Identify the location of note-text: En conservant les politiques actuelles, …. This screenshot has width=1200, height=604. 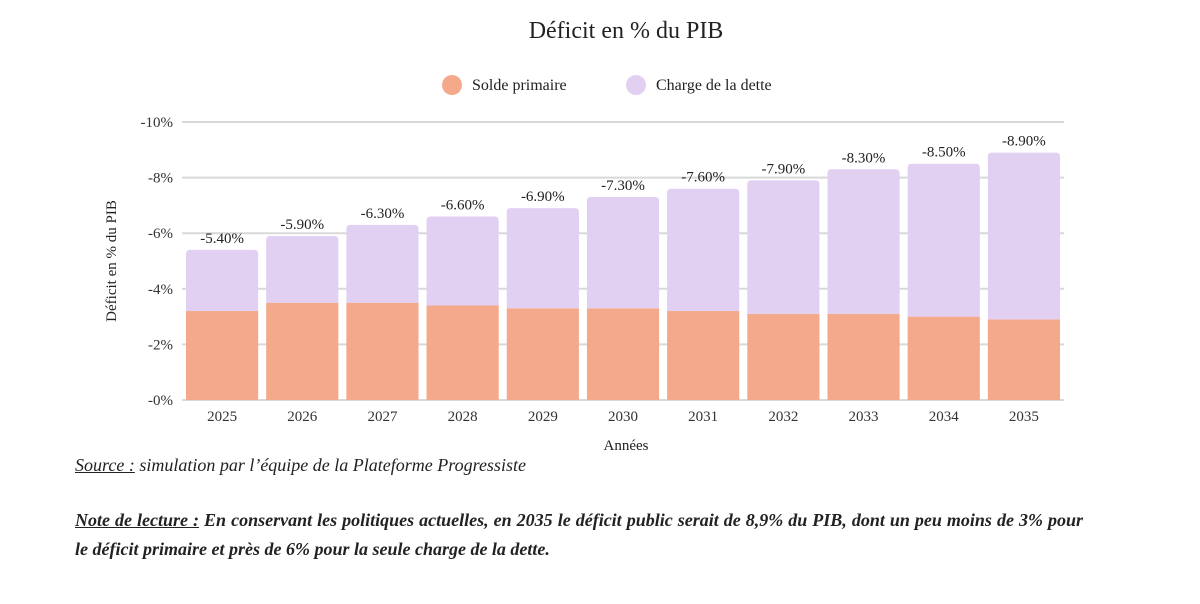
(579, 534).